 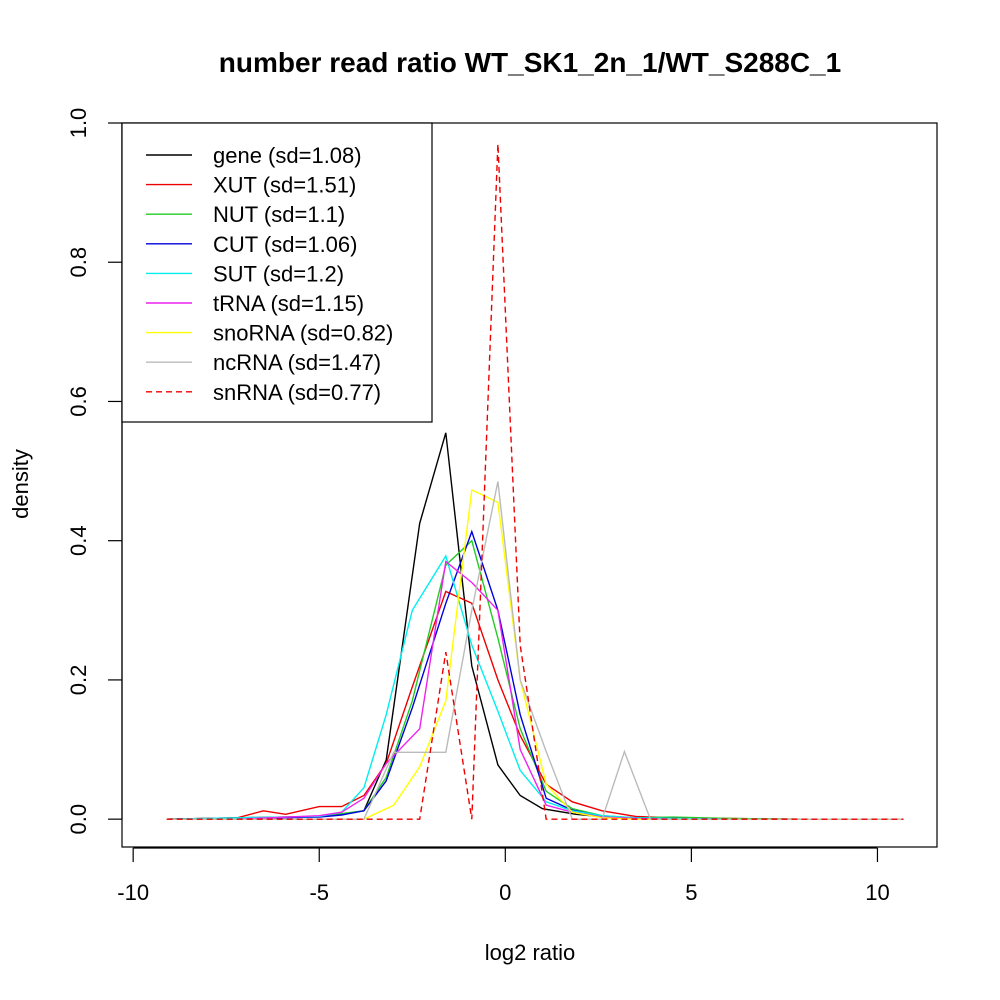 I want to click on y-tick-label: 0.0, so click(x=78, y=819).